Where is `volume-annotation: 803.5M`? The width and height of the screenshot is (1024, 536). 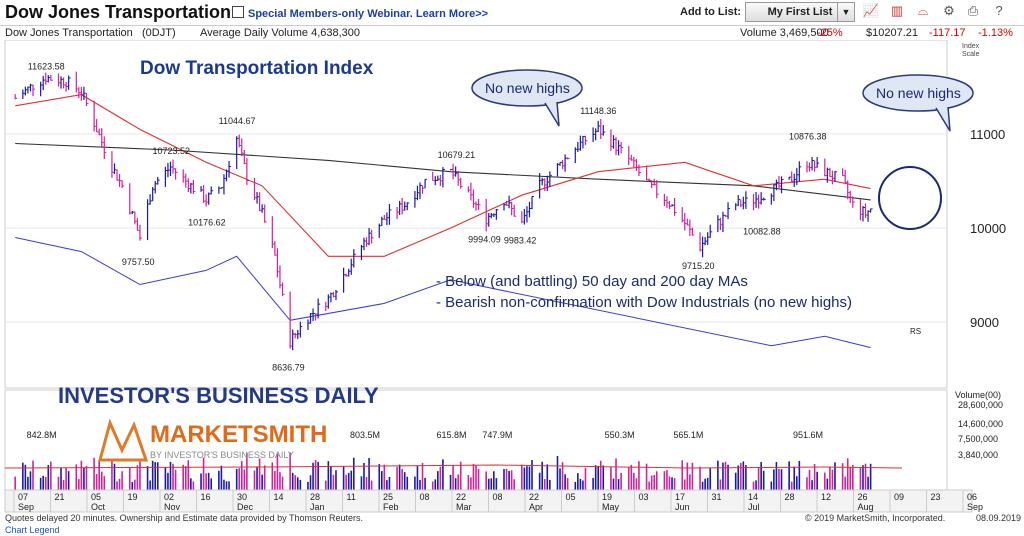 volume-annotation: 803.5M is located at coordinates (365, 435).